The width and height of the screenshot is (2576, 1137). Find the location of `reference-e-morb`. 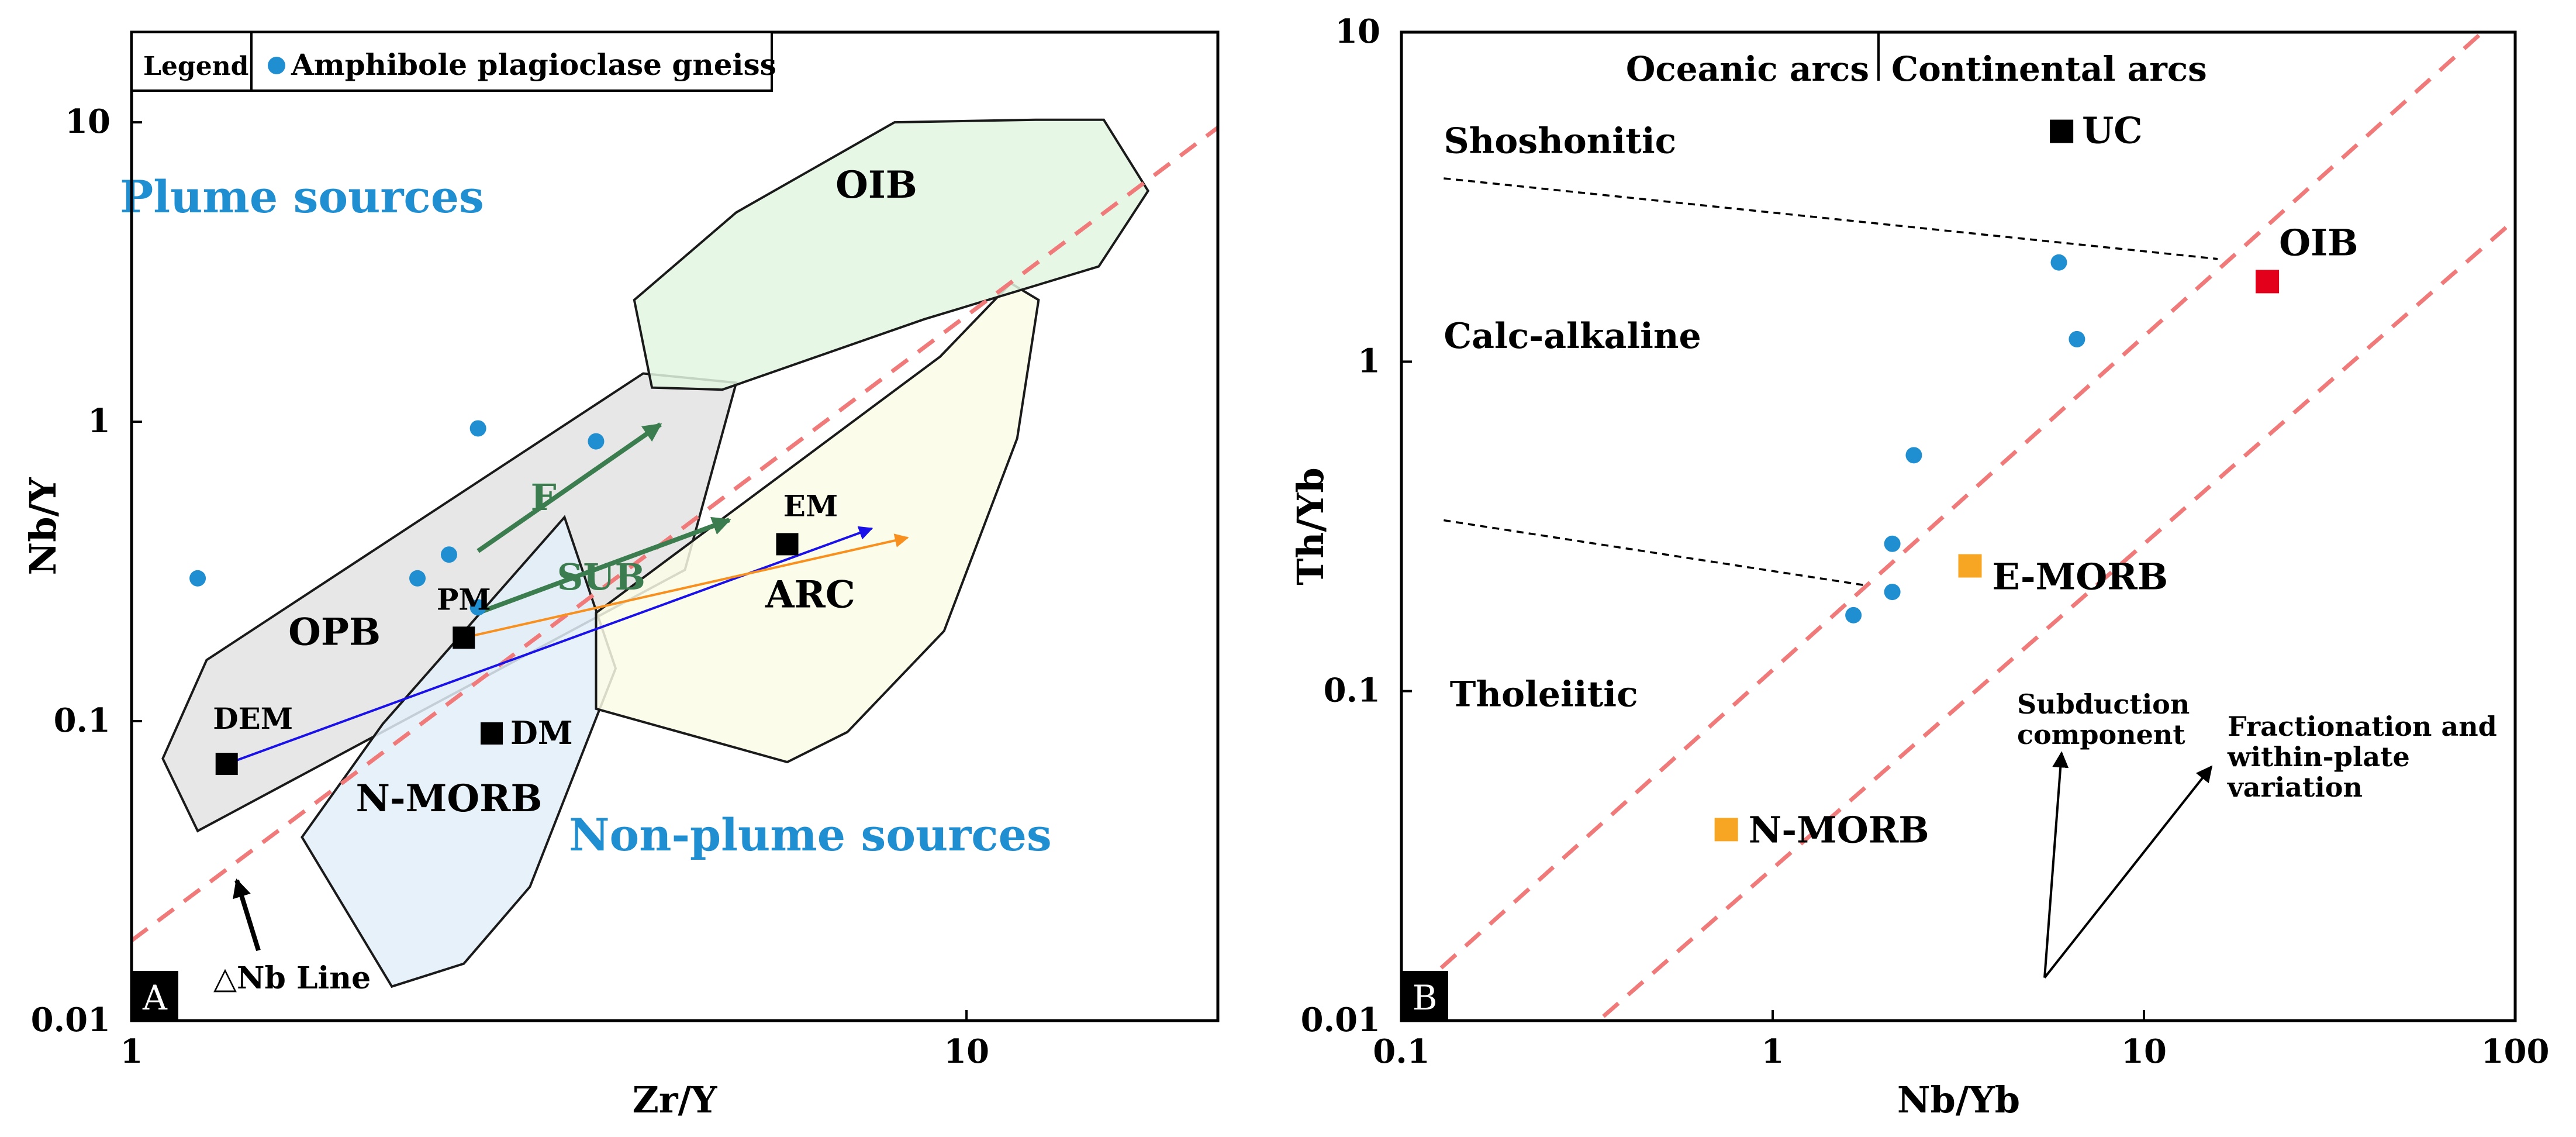

reference-e-morb is located at coordinates (1970, 566).